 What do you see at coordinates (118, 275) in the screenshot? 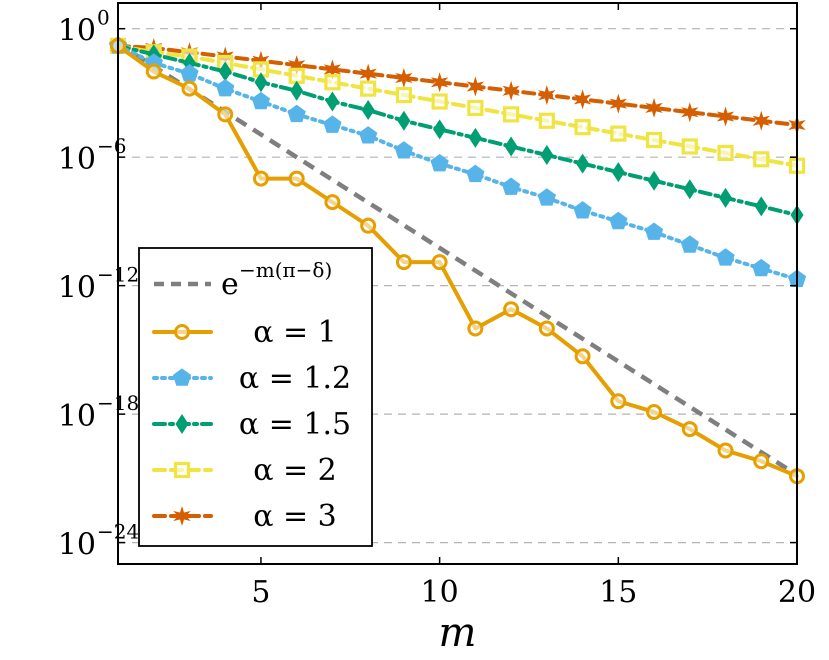
I see `y-tick-exponent: −12` at bounding box center [118, 275].